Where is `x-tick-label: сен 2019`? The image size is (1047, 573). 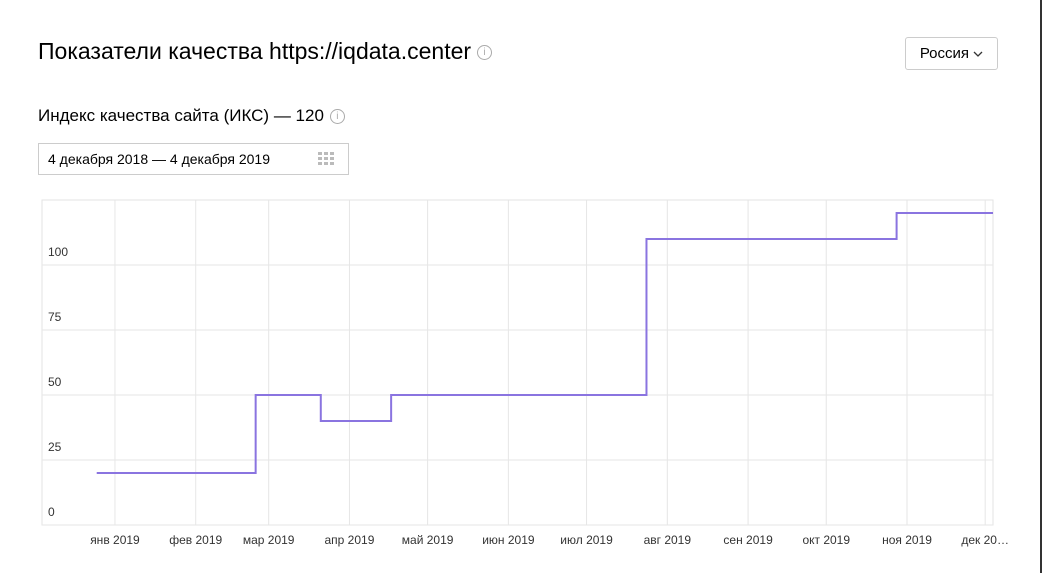
x-tick-label: сен 2019 is located at coordinates (748, 540).